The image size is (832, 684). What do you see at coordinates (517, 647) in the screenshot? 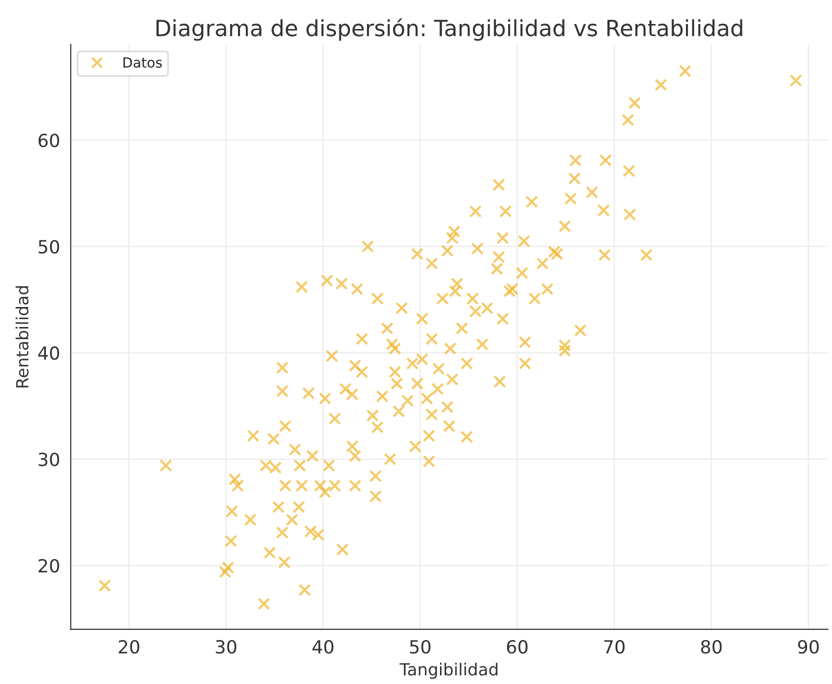
I see `x-tick-label: 60` at bounding box center [517, 647].